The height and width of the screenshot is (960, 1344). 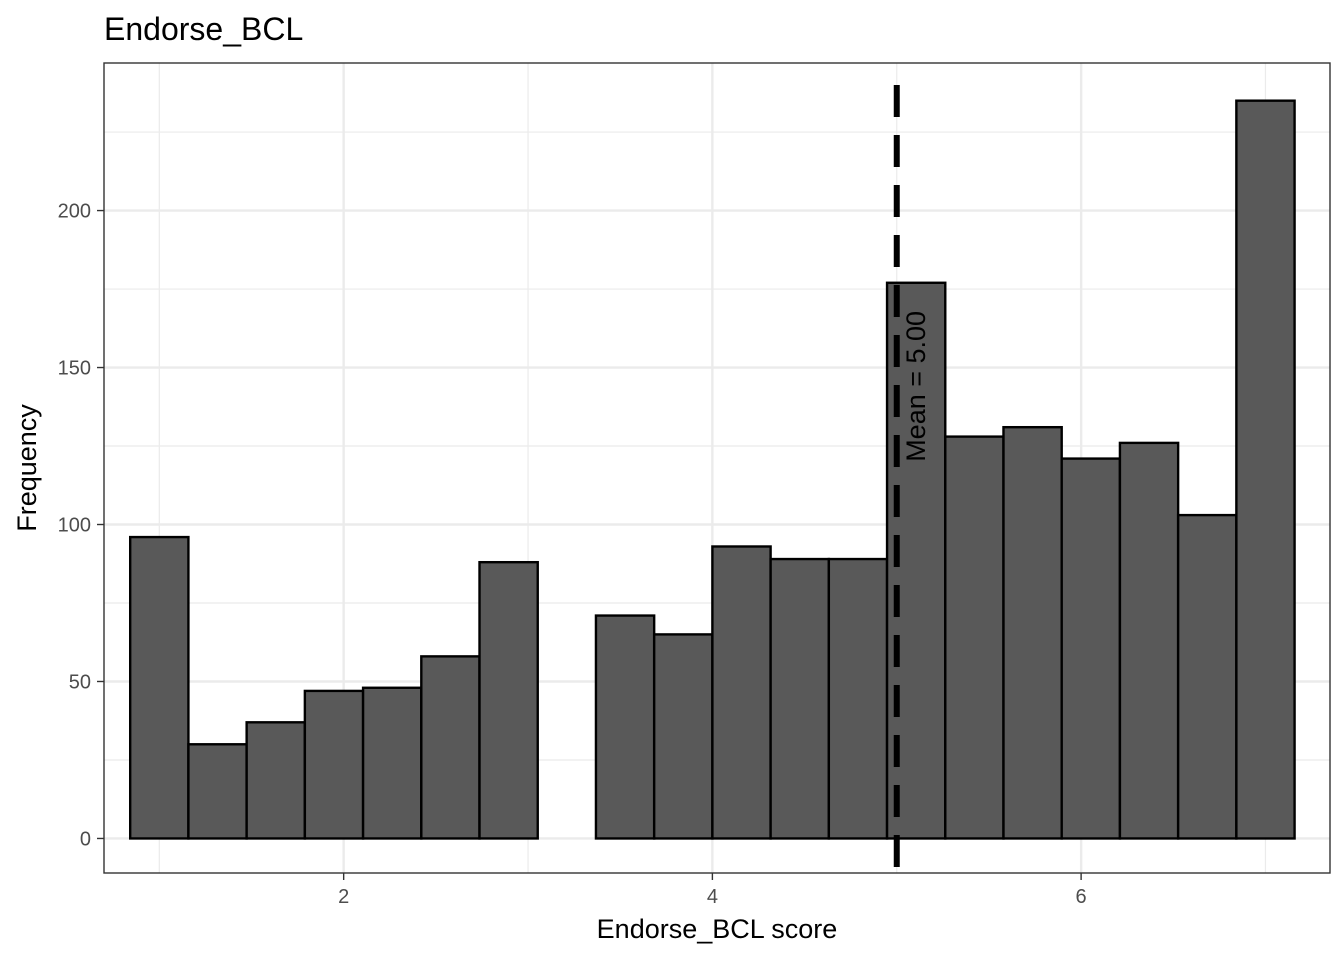 I want to click on x-tick-label: 2, so click(x=343, y=897).